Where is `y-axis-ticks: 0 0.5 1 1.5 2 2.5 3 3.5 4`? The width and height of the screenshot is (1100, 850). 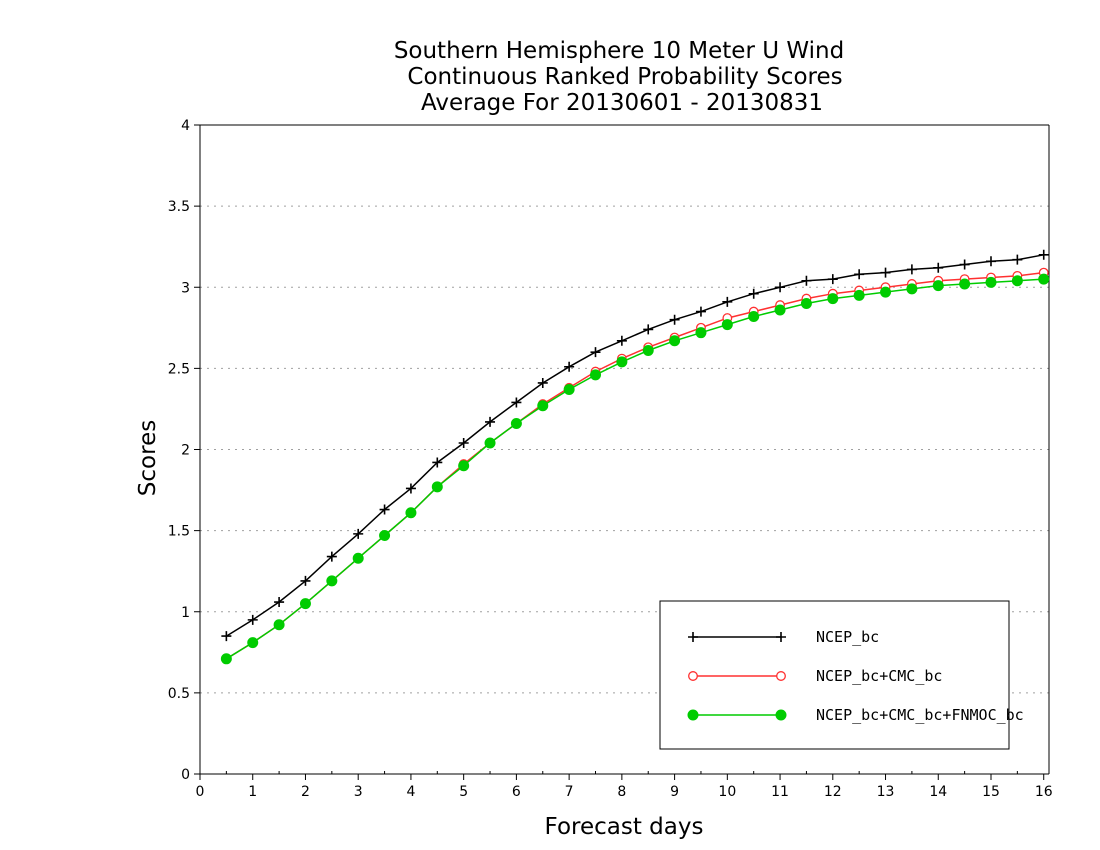
y-axis-ticks: 0 0.5 1 1.5 2 2.5 3 3.5 4 is located at coordinates (184, 450).